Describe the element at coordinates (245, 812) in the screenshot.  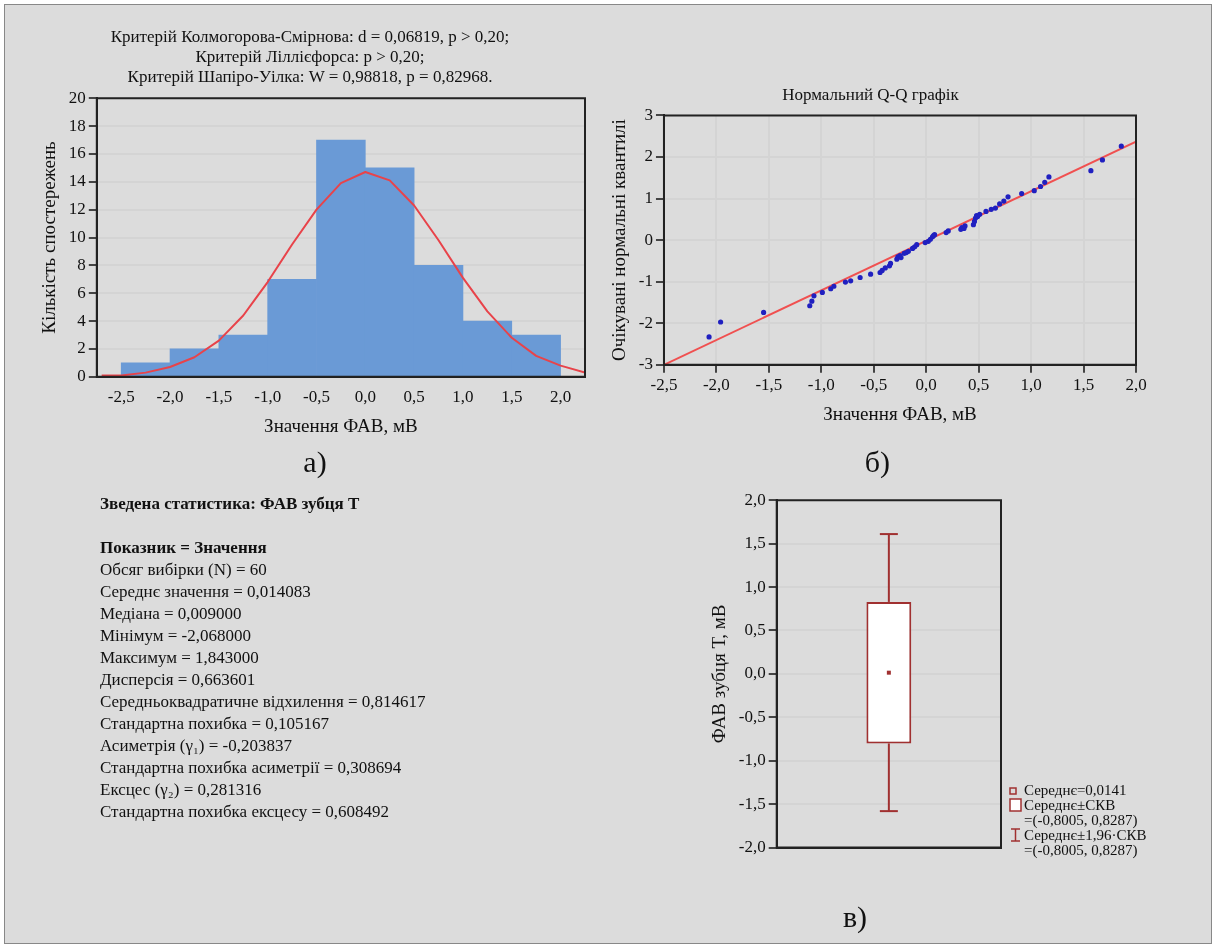
I see `text: Стандартна похибка ексцесу = 0,608492` at that location.